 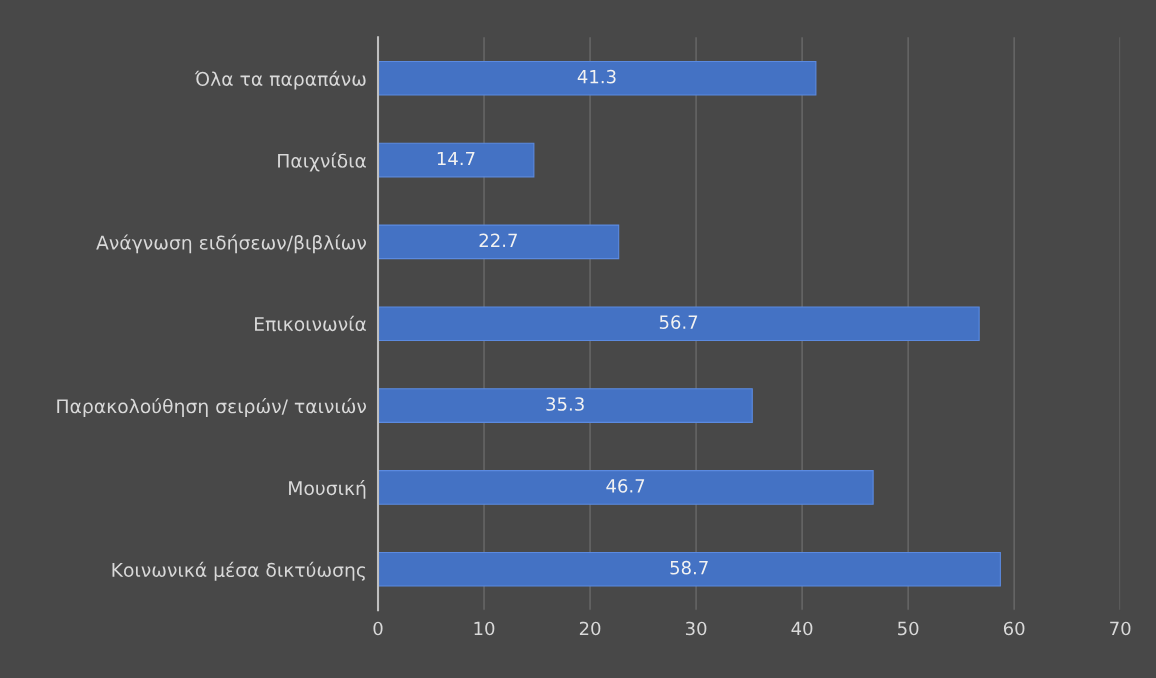 What do you see at coordinates (327, 489) in the screenshot?
I see `y-tick-label: Μουσική` at bounding box center [327, 489].